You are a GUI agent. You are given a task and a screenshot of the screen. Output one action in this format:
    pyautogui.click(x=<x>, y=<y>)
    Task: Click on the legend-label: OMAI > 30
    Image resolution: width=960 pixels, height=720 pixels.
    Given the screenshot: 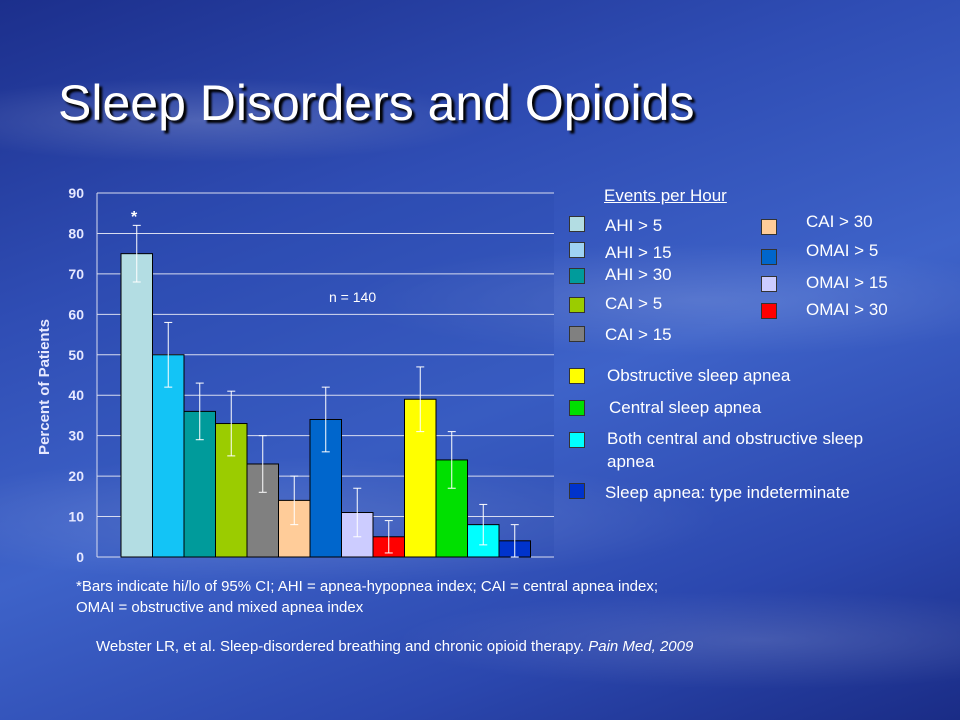 What is the action you would take?
    pyautogui.click(x=847, y=309)
    